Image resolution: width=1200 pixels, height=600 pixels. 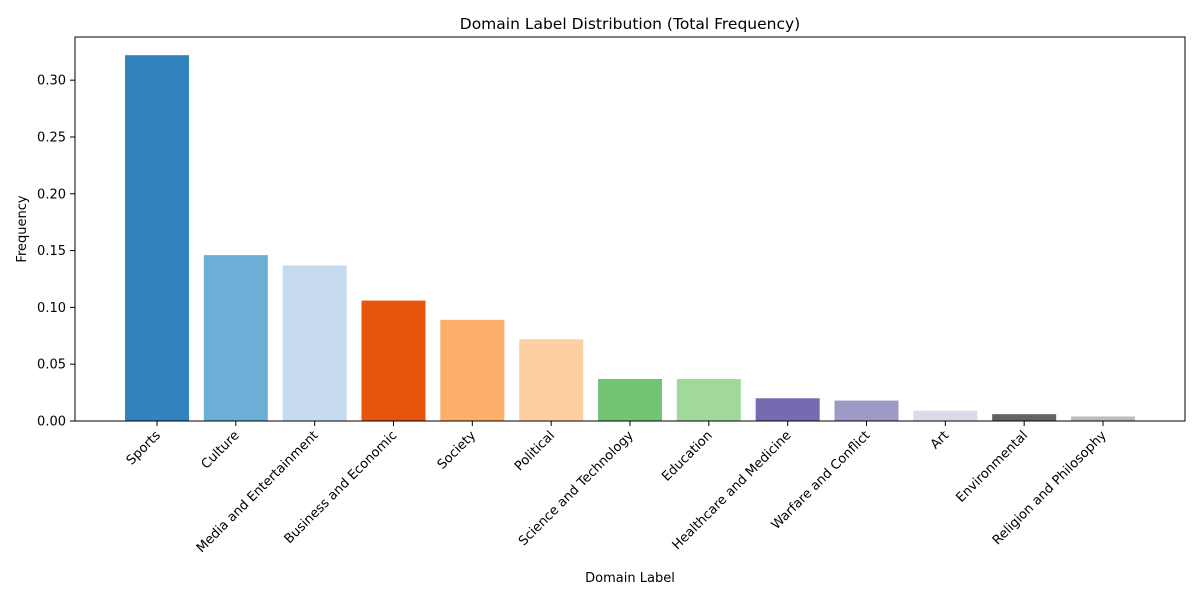 What do you see at coordinates (51, 365) in the screenshot?
I see `y-tick-label: 0.05` at bounding box center [51, 365].